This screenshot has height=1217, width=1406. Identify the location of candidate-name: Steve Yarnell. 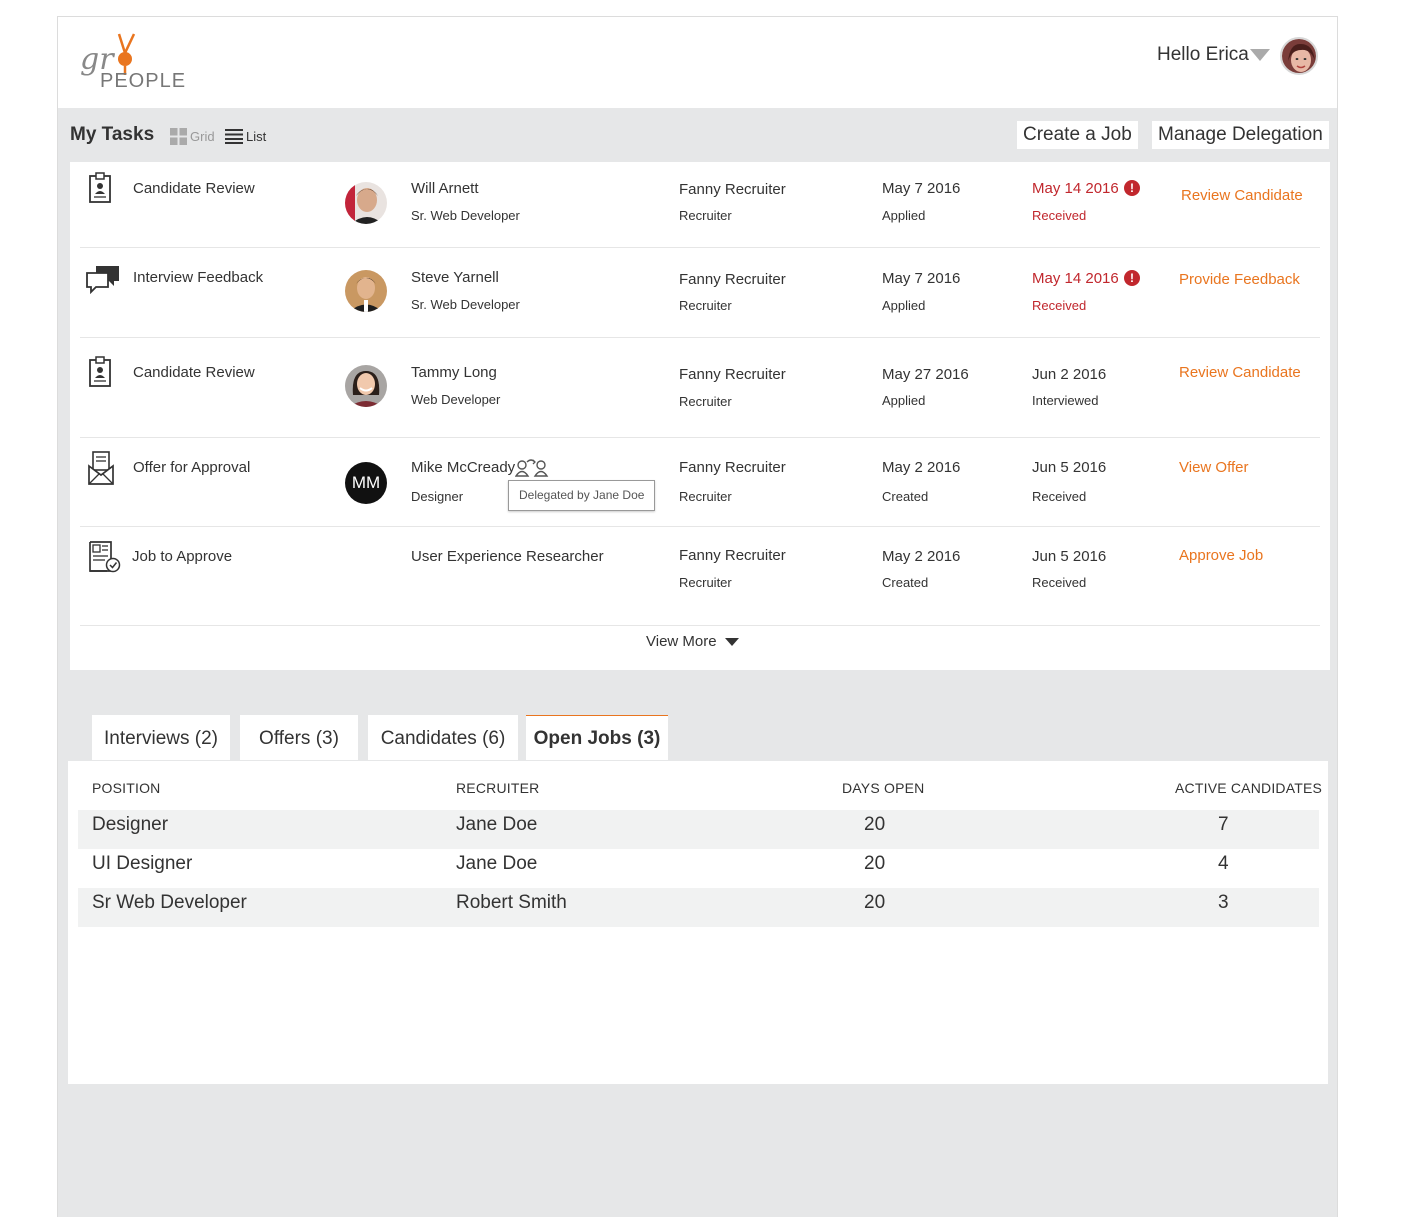
(455, 277).